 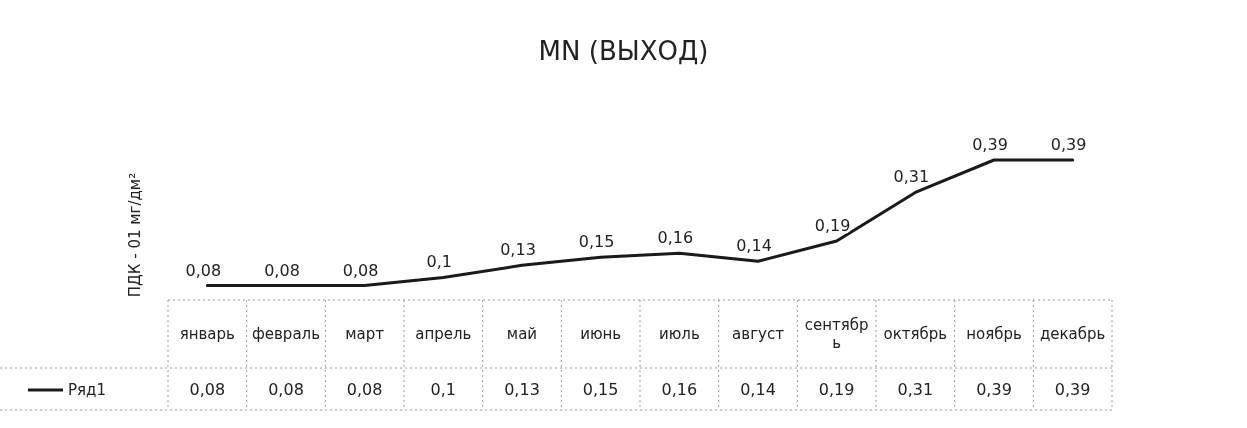 What do you see at coordinates (915, 389) in the screenshot?
I see `data-label: 0,31` at bounding box center [915, 389].